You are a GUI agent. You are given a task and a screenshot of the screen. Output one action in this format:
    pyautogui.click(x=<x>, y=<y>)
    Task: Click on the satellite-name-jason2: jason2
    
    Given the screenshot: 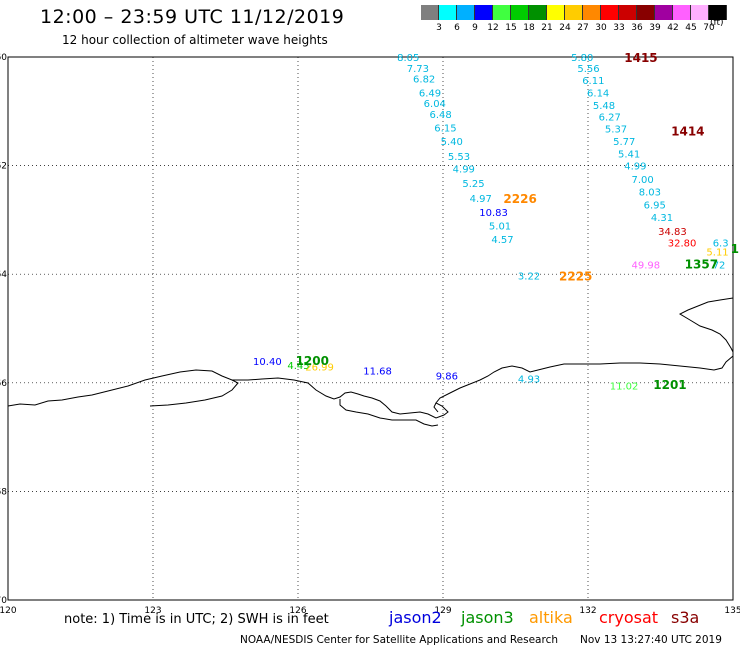 What is the action you would take?
    pyautogui.click(x=415, y=617)
    